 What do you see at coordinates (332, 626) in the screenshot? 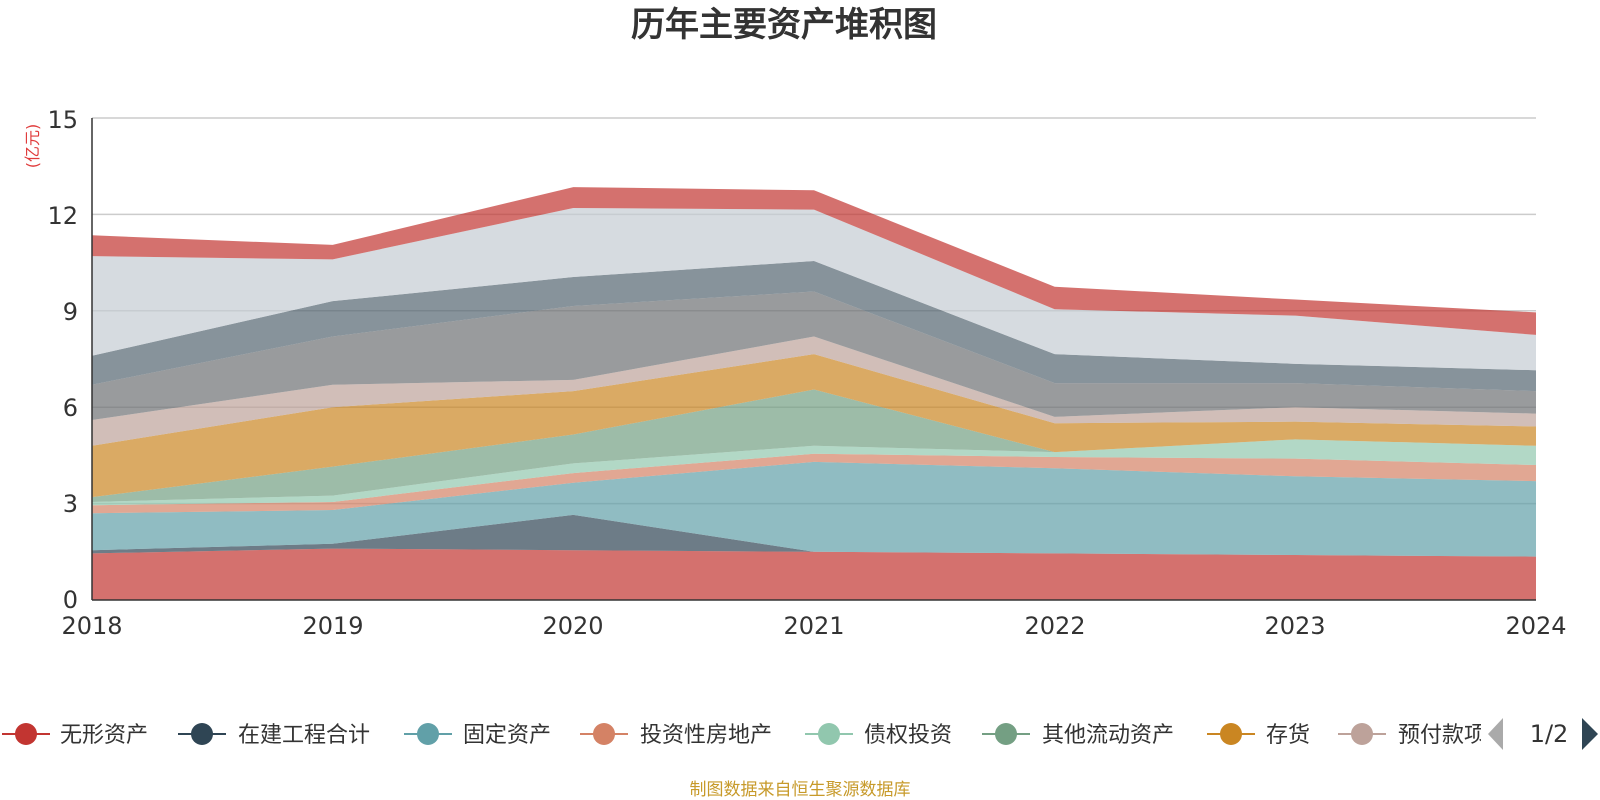
I see `x-tick-label: 2019` at bounding box center [332, 626].